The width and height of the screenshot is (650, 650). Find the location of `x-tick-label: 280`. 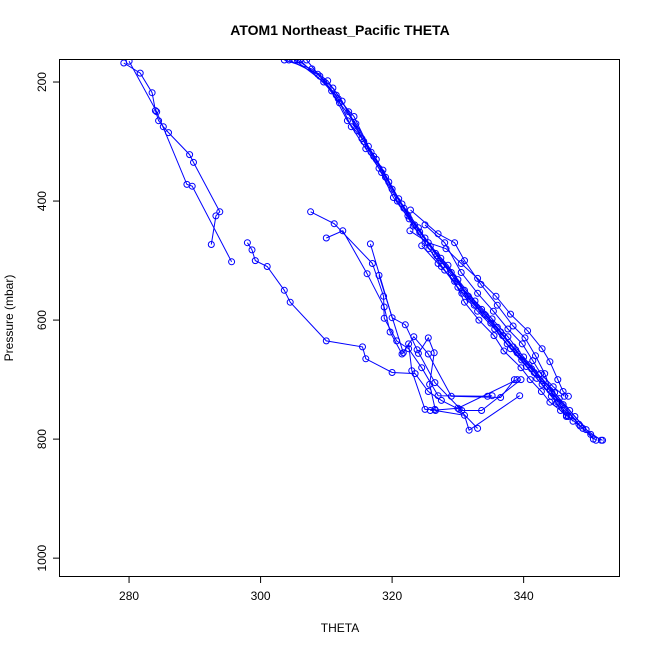

x-tick-label: 280 is located at coordinates (129, 596).